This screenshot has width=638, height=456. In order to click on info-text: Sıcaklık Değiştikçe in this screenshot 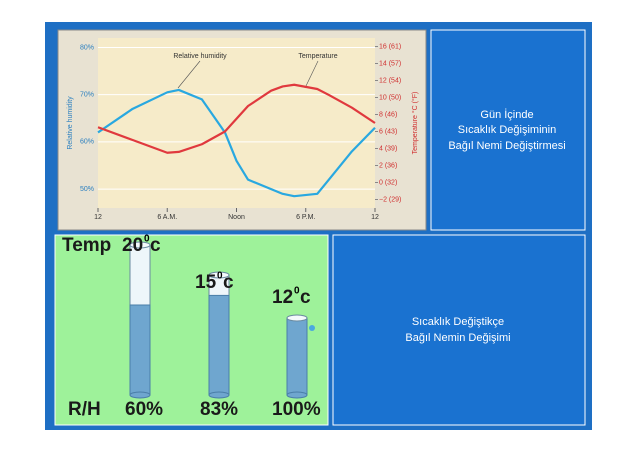, I will do `click(458, 322)`.